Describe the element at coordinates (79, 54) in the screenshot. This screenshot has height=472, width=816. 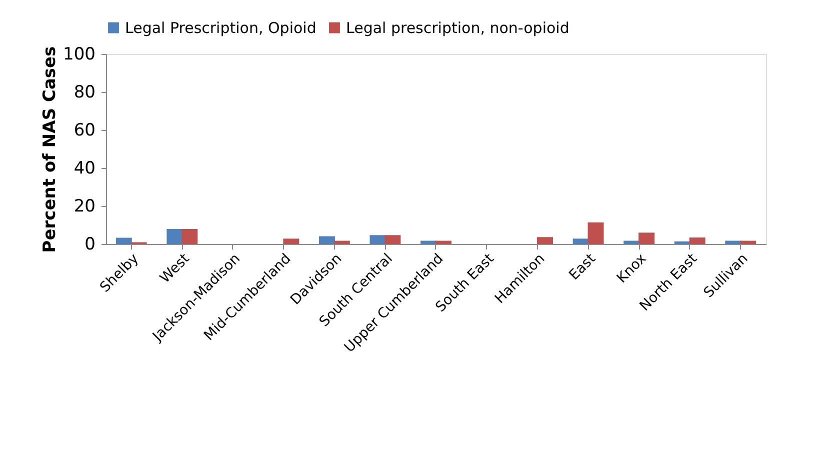
I see `y-tick-label: 100` at that location.